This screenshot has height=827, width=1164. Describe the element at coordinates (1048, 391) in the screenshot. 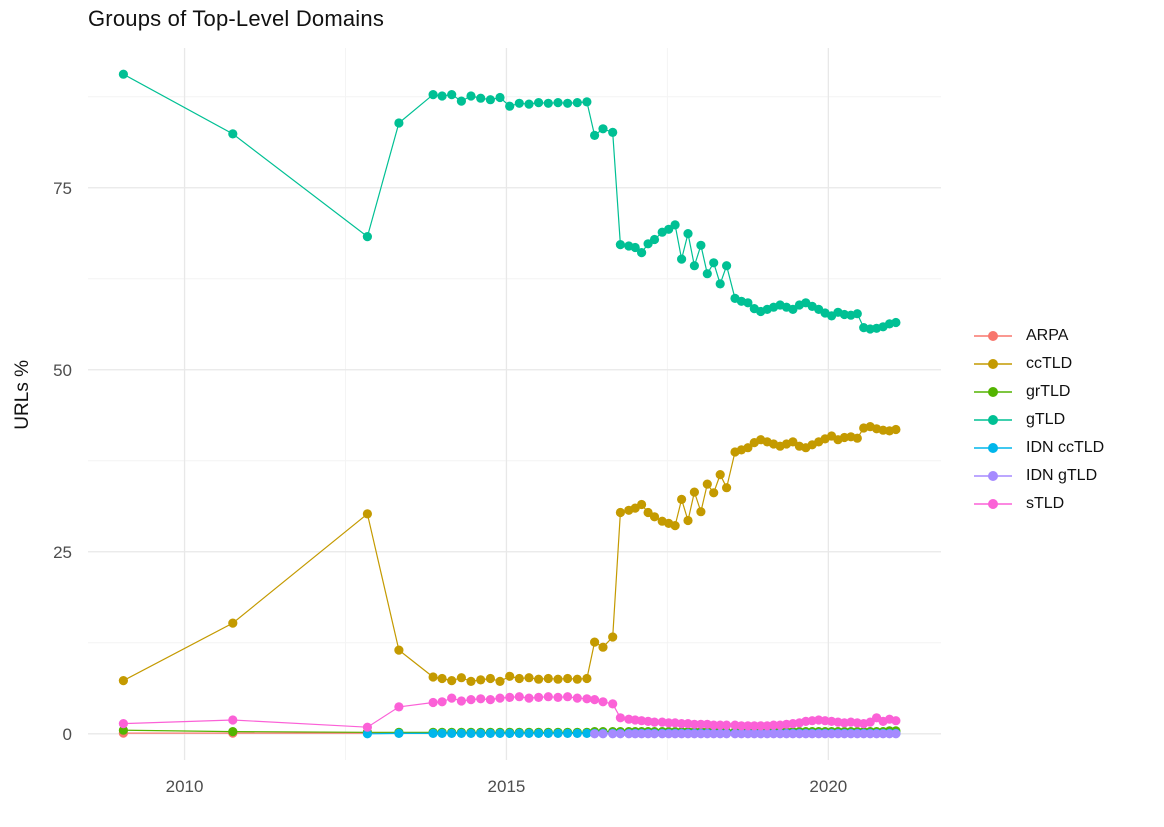

I see `legend-label: grTLD` at that location.